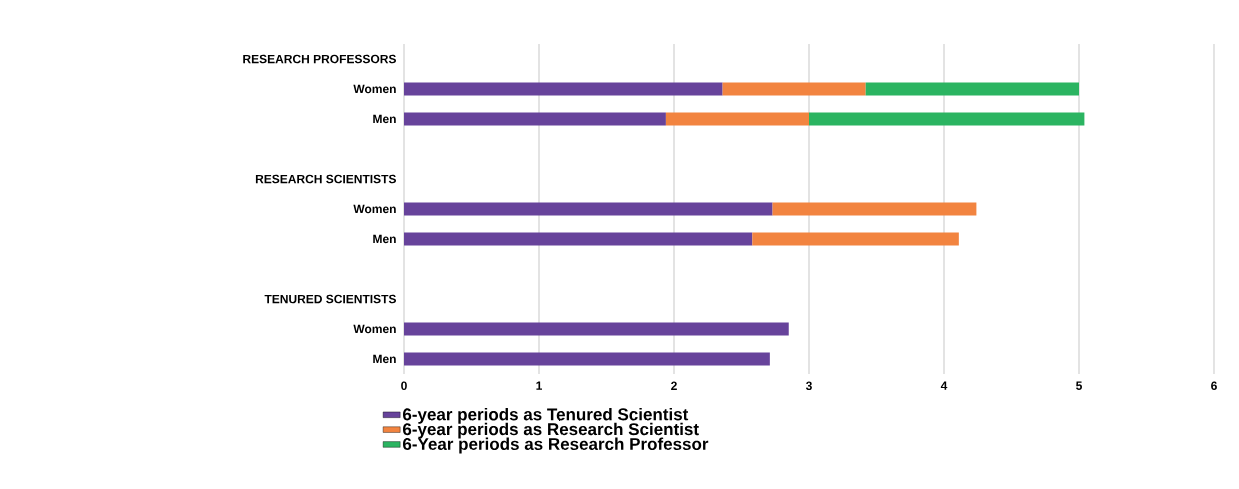 This screenshot has width=1239, height=489. I want to click on x-tick-label: 6, so click(1214, 386).